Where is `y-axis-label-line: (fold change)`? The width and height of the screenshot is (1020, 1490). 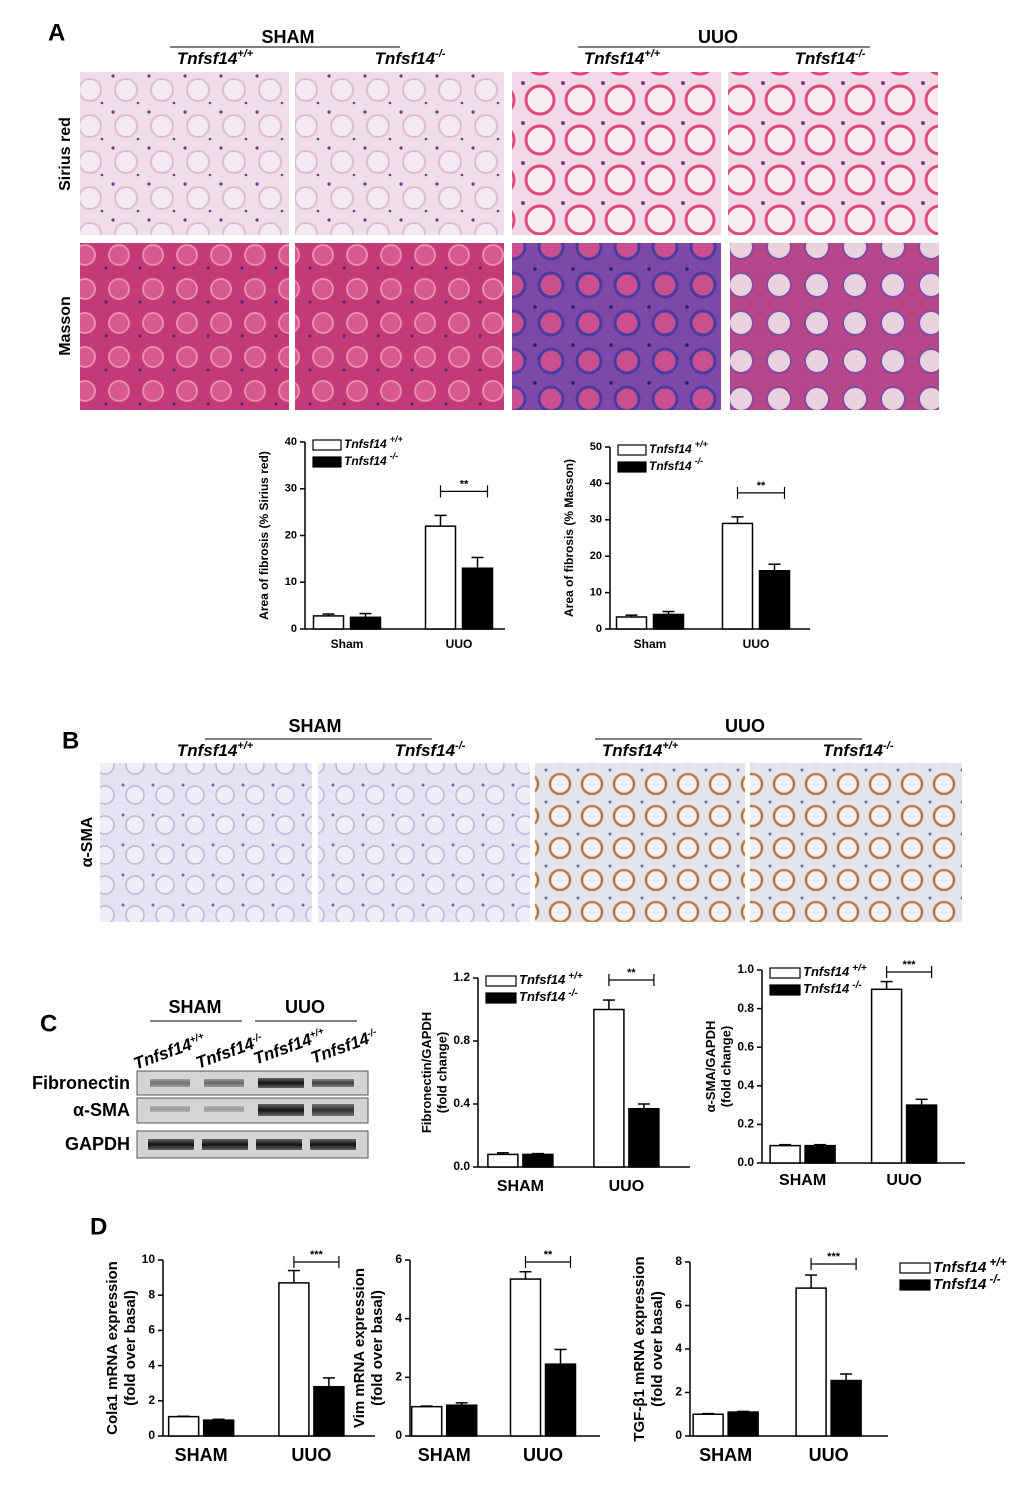
y-axis-label-line: (fold change) is located at coordinates (442, 1073).